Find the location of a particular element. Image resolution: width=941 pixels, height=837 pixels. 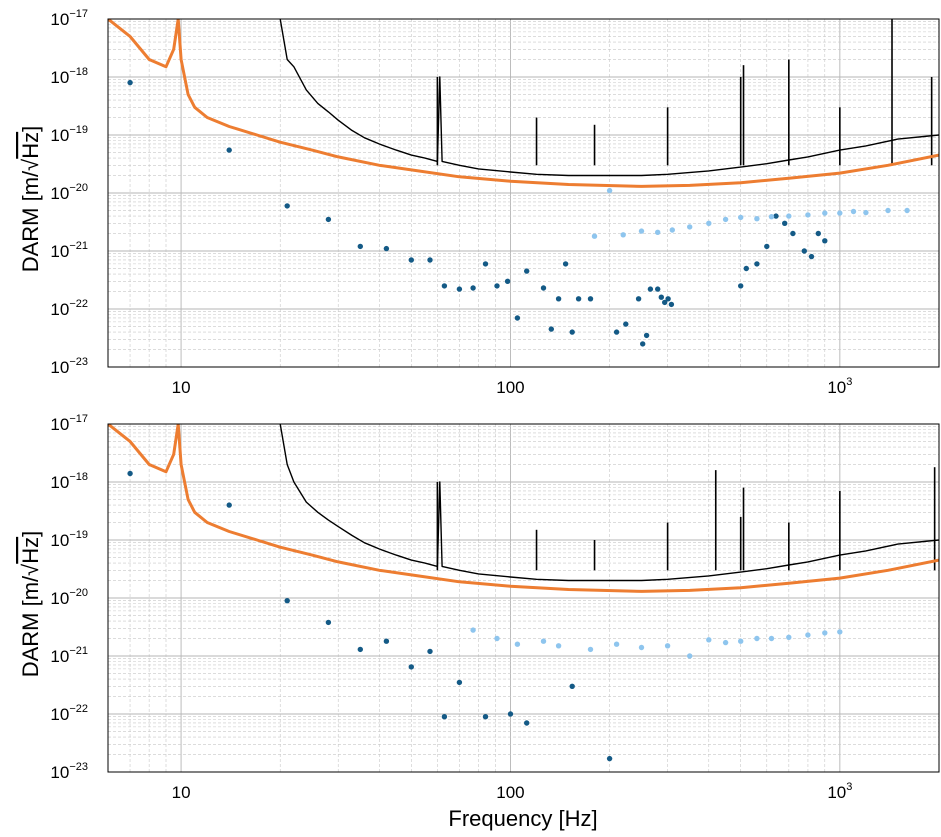

x-tick-label: 10³ is located at coordinates (839, 791).